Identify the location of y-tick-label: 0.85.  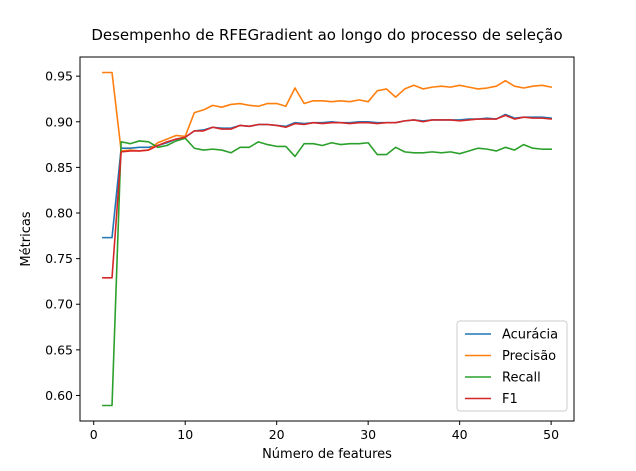
(59, 167).